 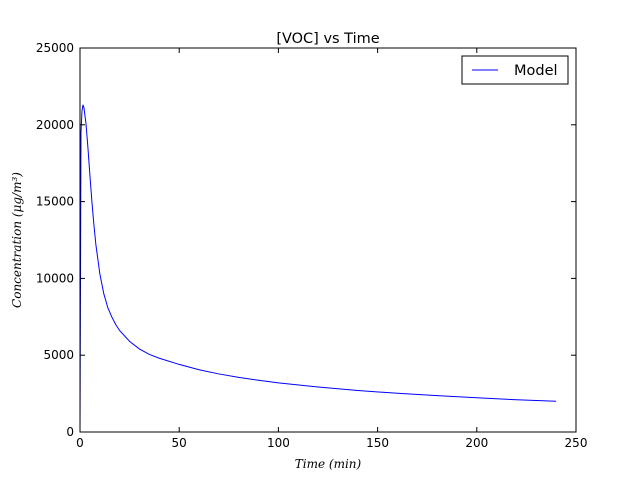 I want to click on x-tick-label: 250, so click(x=576, y=443).